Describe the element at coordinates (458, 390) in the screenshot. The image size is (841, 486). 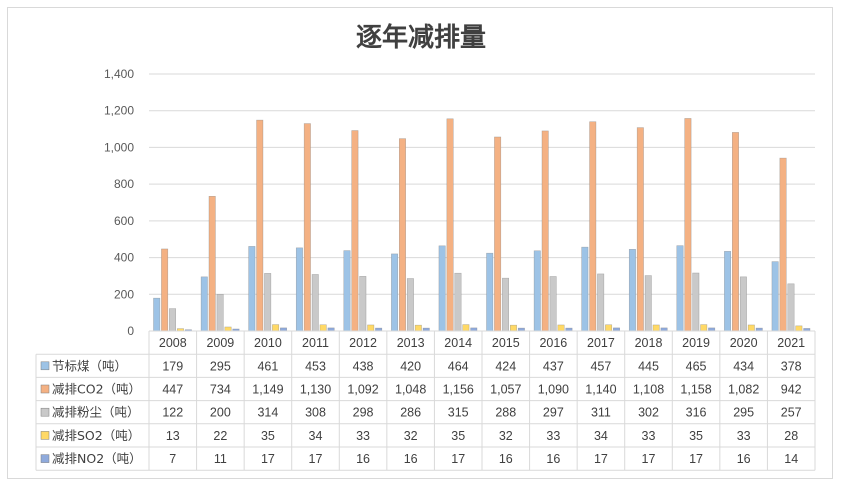
I see `data-label: 1,156` at that location.